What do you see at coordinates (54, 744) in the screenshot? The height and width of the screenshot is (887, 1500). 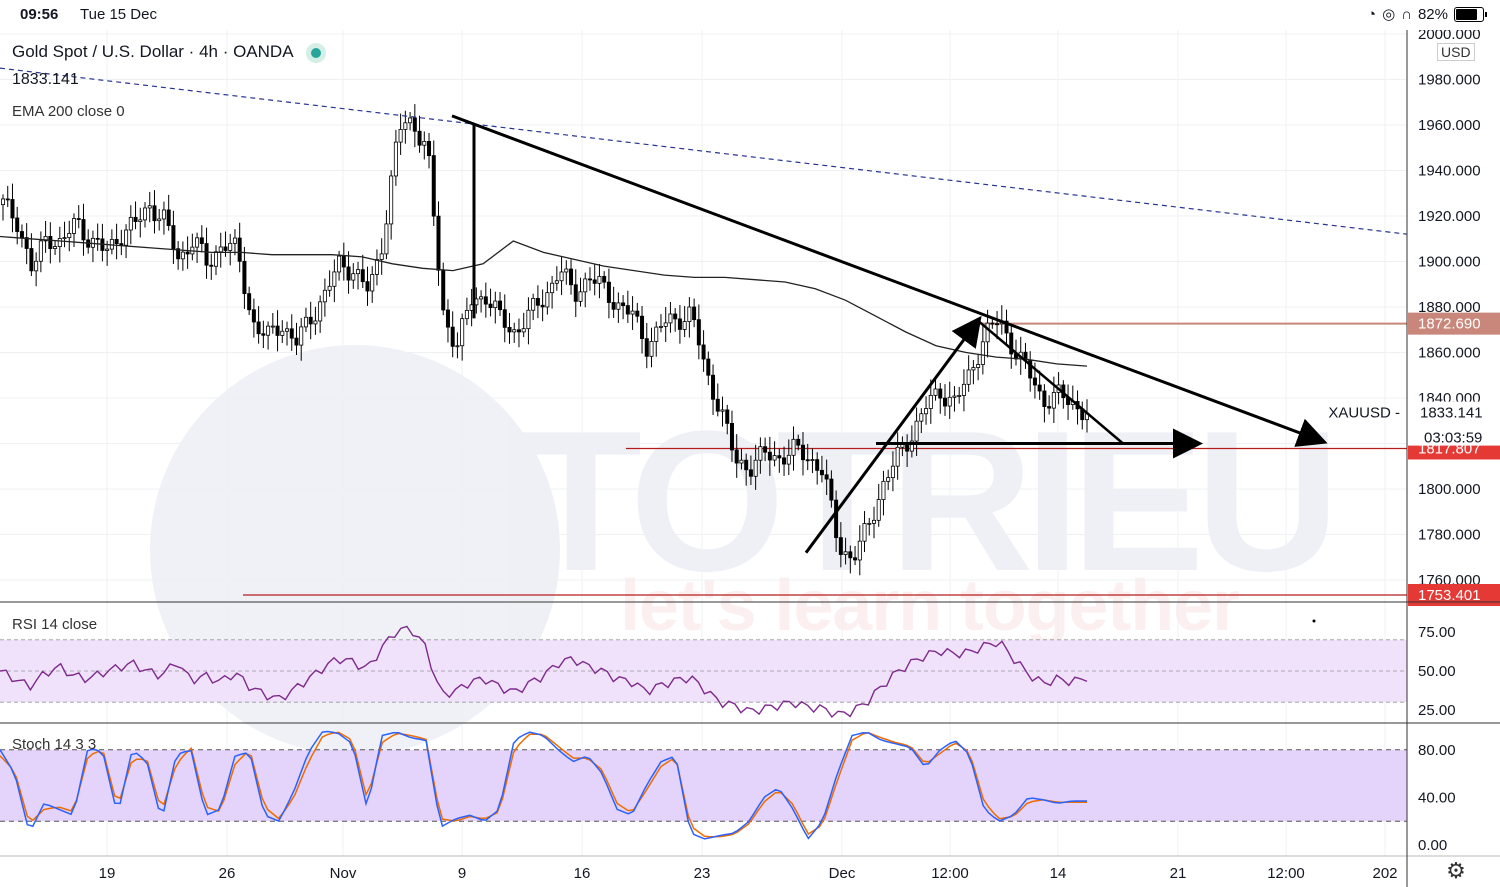 I see `stoch-legend: Stoch 14 3 3` at bounding box center [54, 744].